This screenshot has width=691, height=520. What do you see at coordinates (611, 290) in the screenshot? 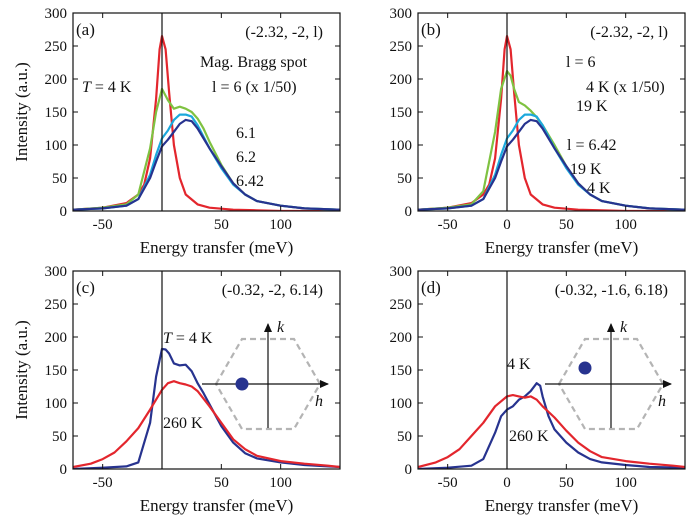
I see `q-coordinates: (-0.32, -1.6, 6.18)` at bounding box center [611, 290].